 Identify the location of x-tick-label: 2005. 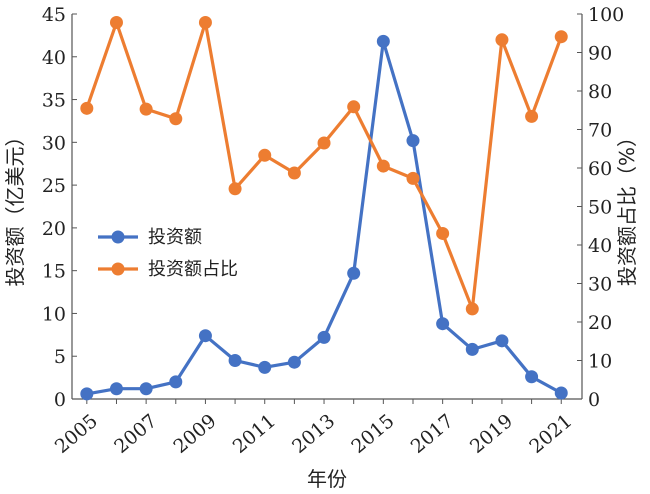
(76, 434).